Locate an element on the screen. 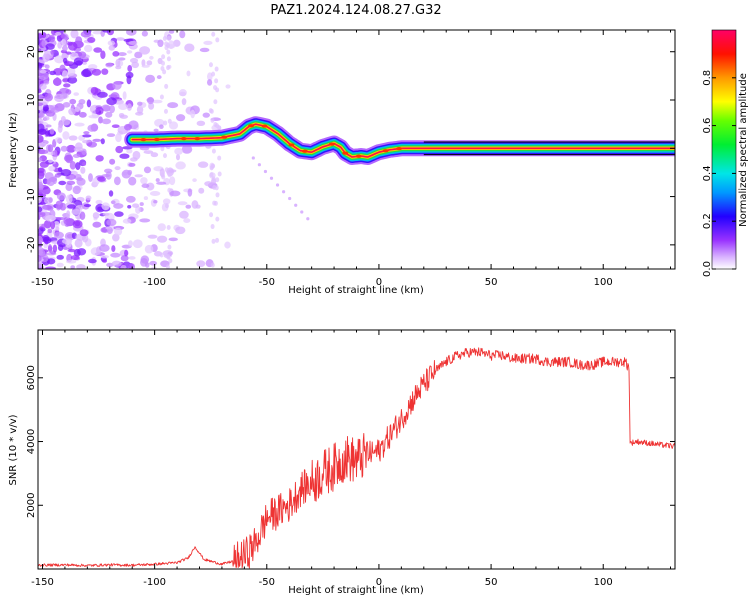 The image size is (750, 600). snr-xtick-label: 100 is located at coordinates (603, 582).